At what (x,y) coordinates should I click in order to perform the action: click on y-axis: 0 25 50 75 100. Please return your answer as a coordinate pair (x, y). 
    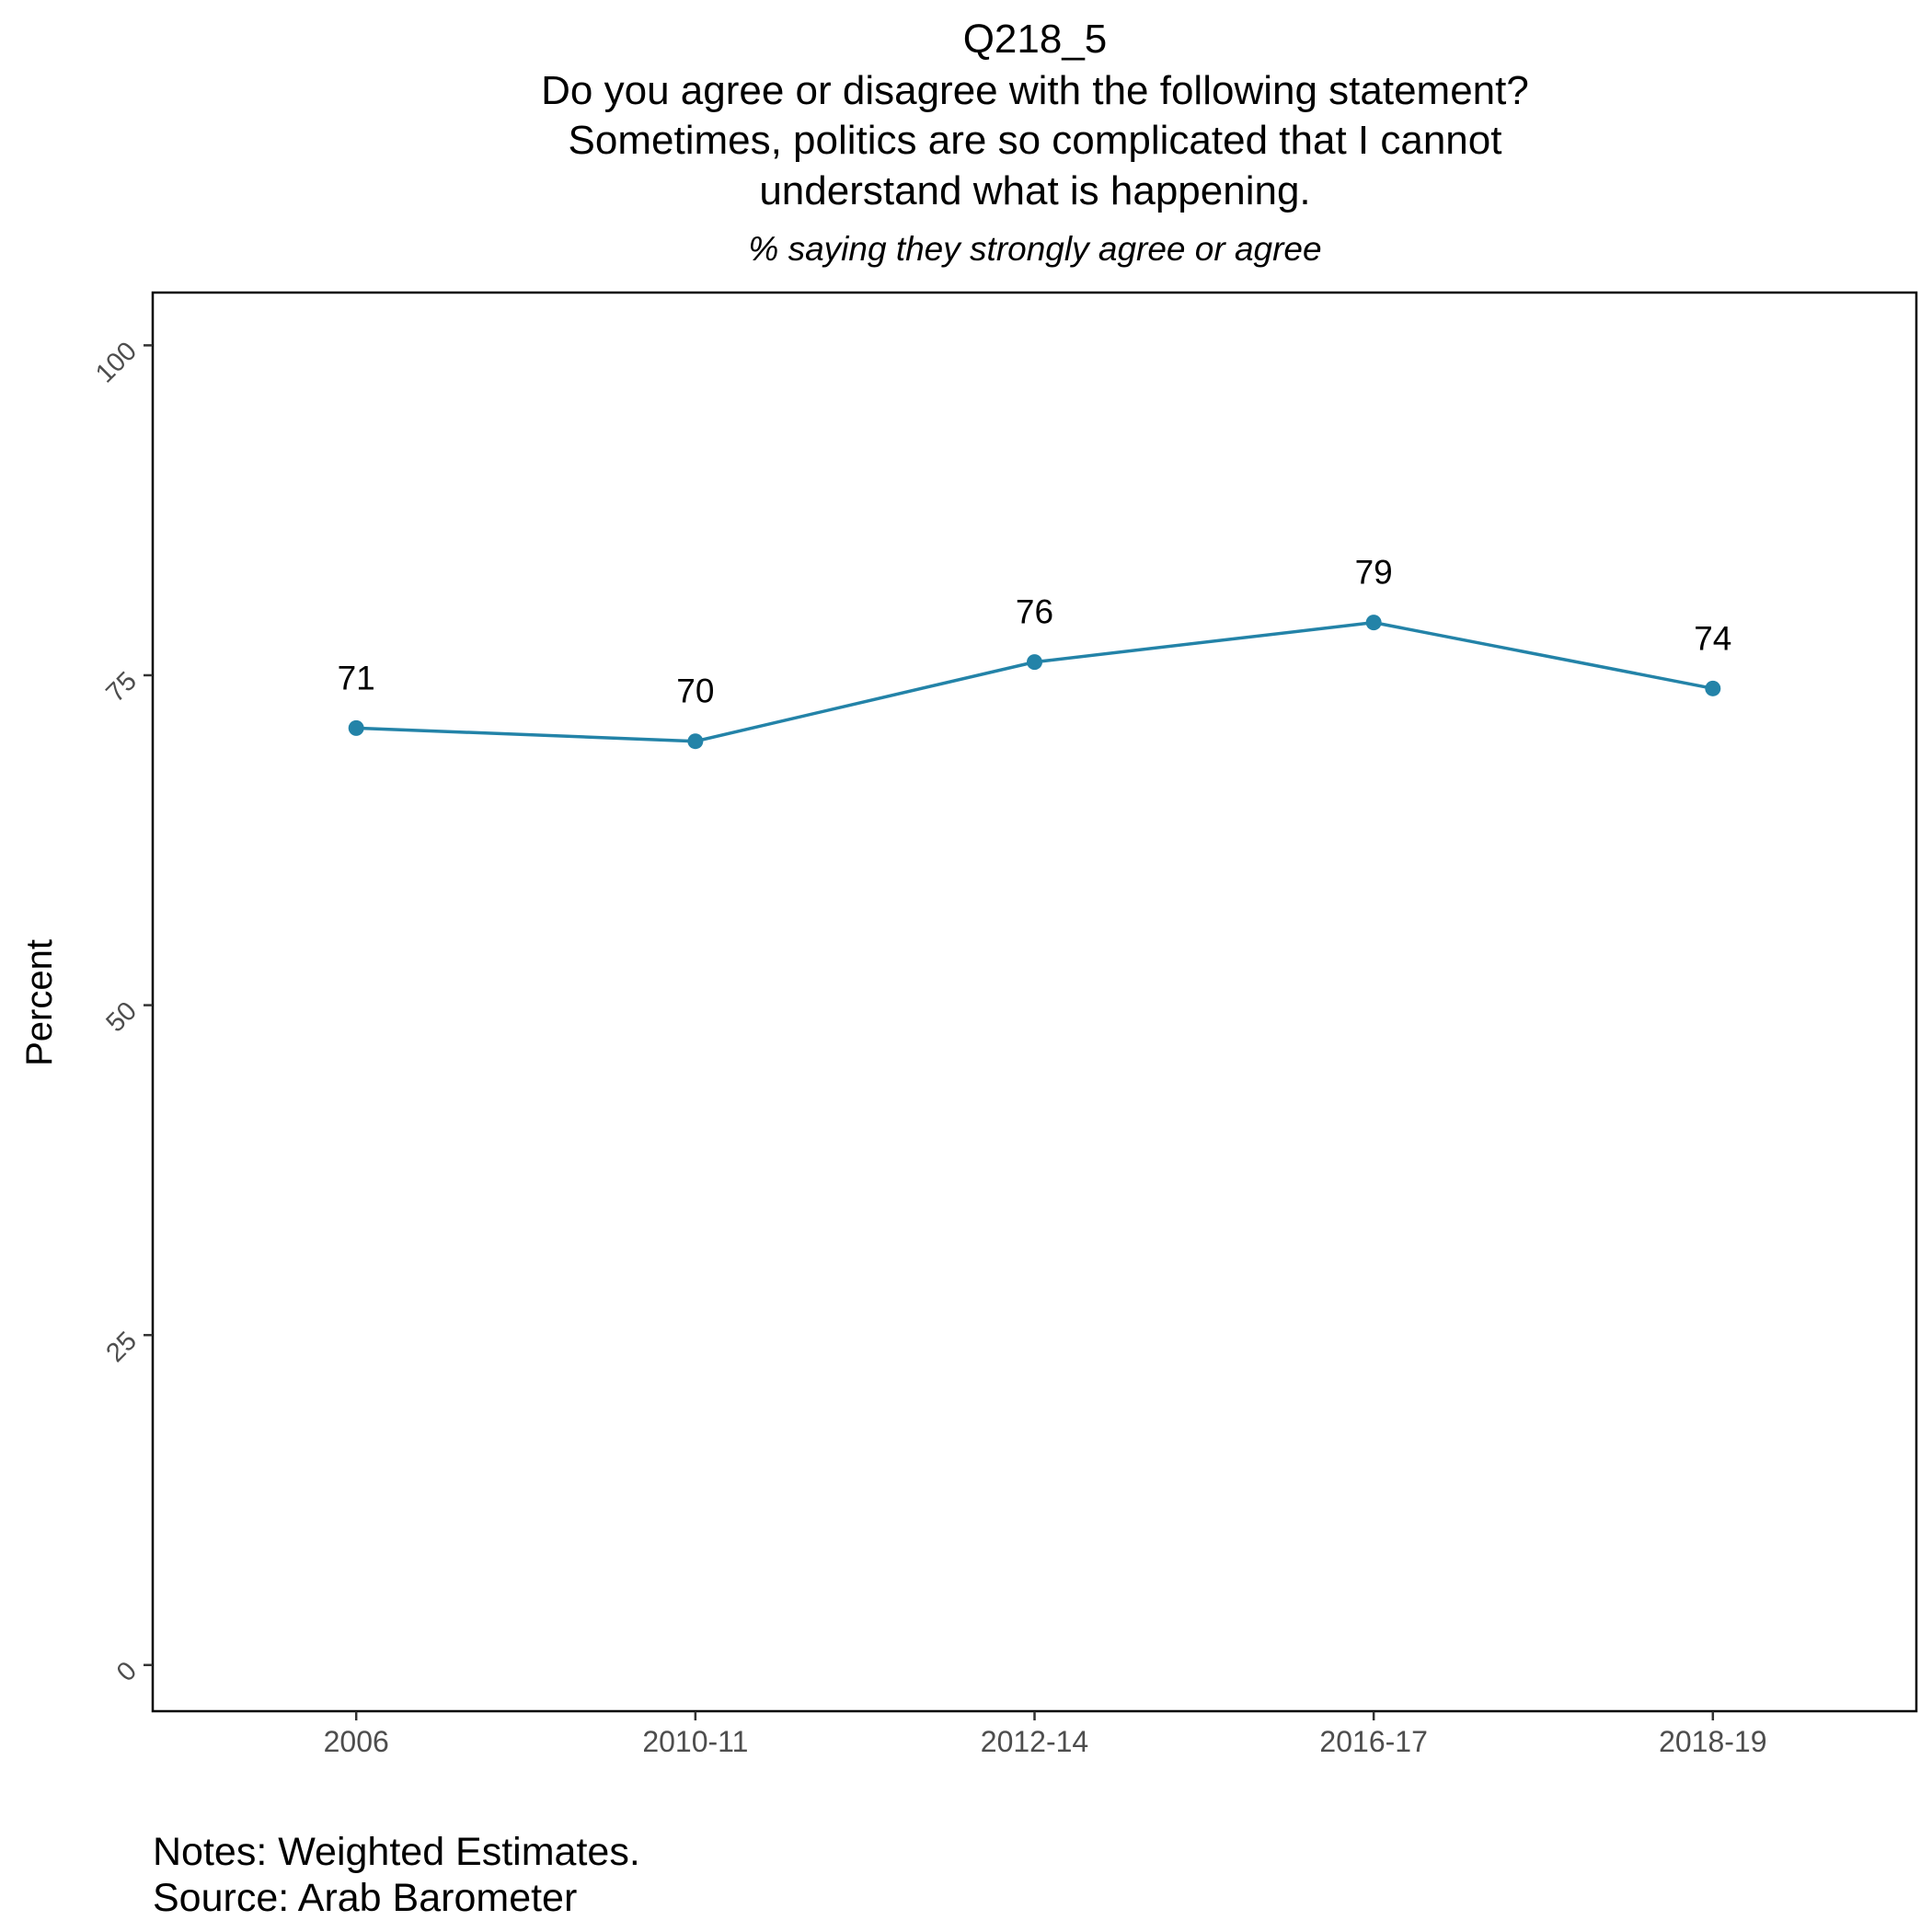
    Looking at the image, I should click on (121, 1012).